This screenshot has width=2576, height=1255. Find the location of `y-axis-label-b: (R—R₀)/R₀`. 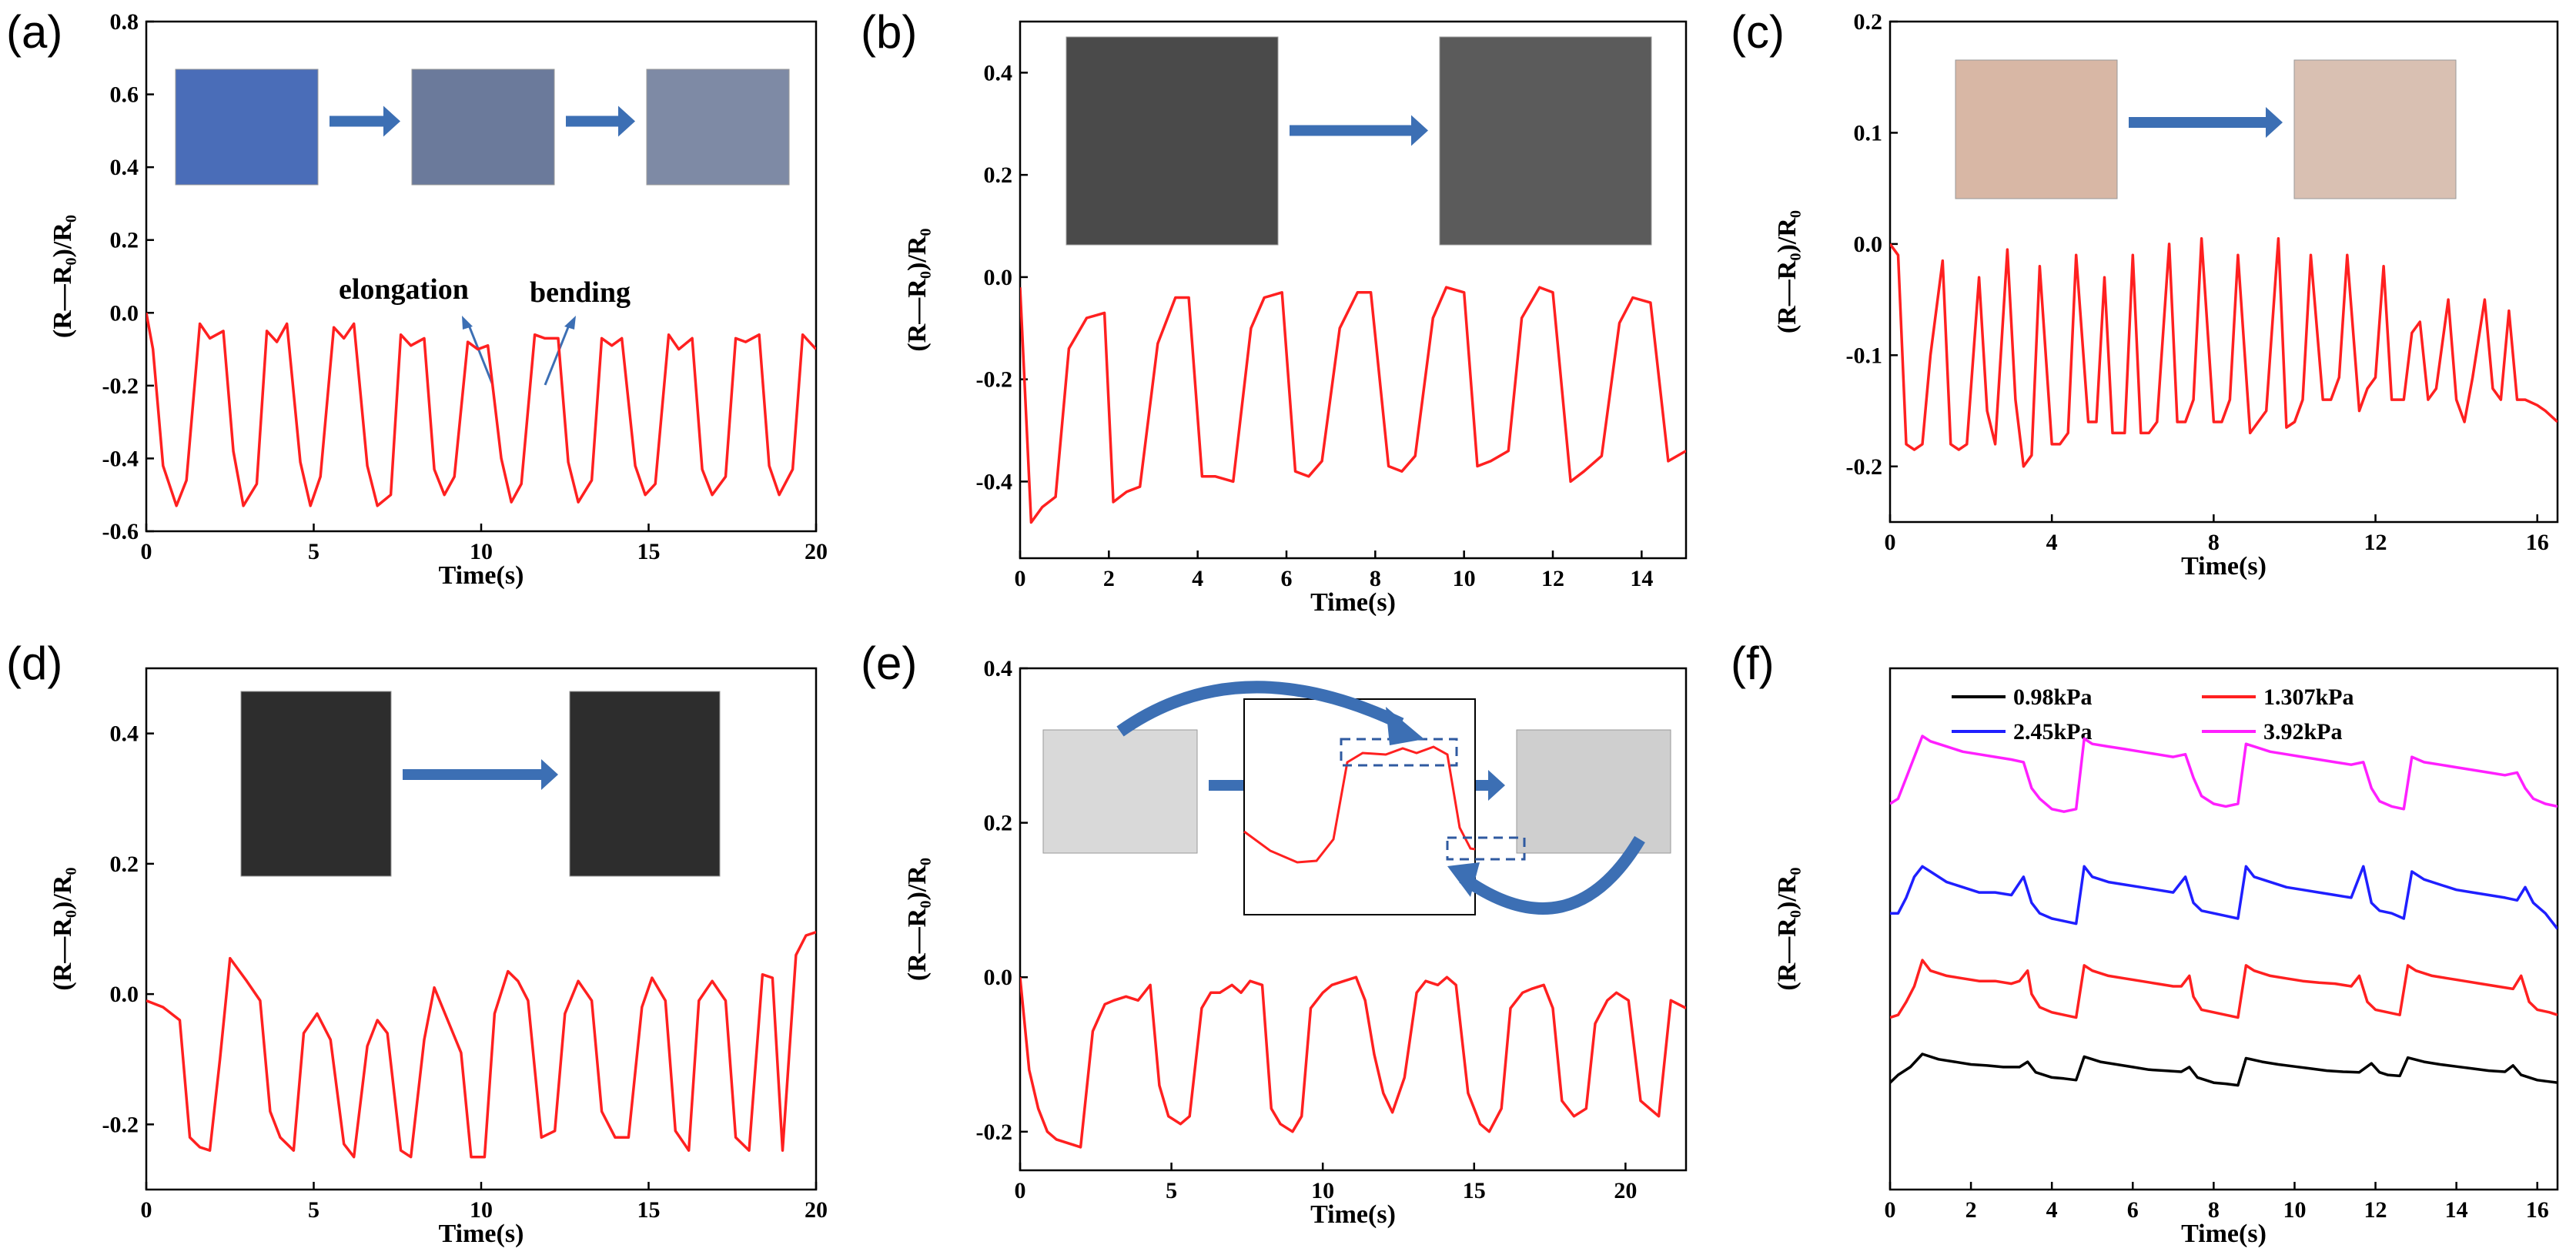

y-axis-label-b: (R—R₀)/R₀ is located at coordinates (918, 289).